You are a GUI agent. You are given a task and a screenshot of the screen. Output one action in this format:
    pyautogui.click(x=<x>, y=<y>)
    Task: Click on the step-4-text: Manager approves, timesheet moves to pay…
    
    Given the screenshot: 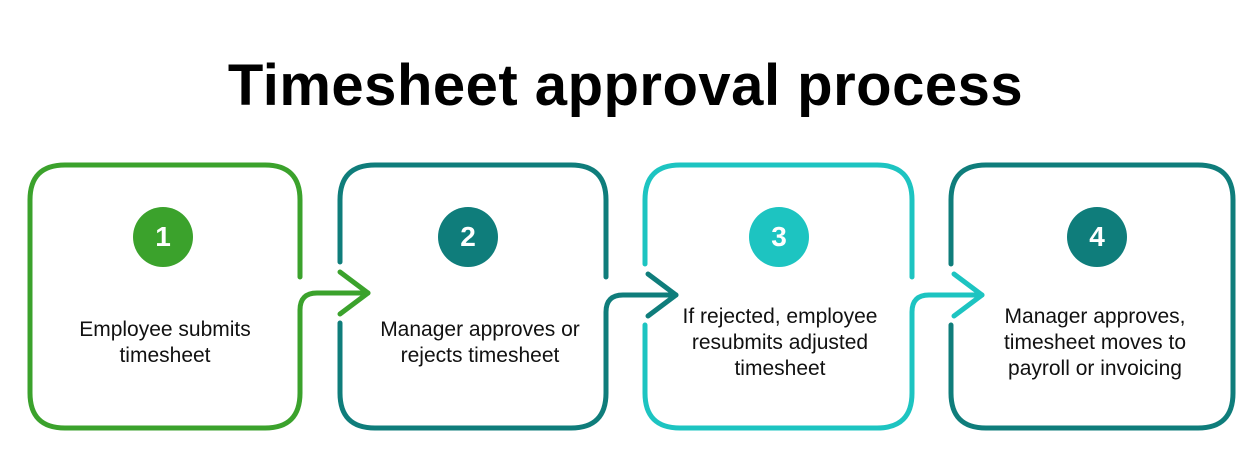 What is the action you would take?
    pyautogui.click(x=1095, y=342)
    